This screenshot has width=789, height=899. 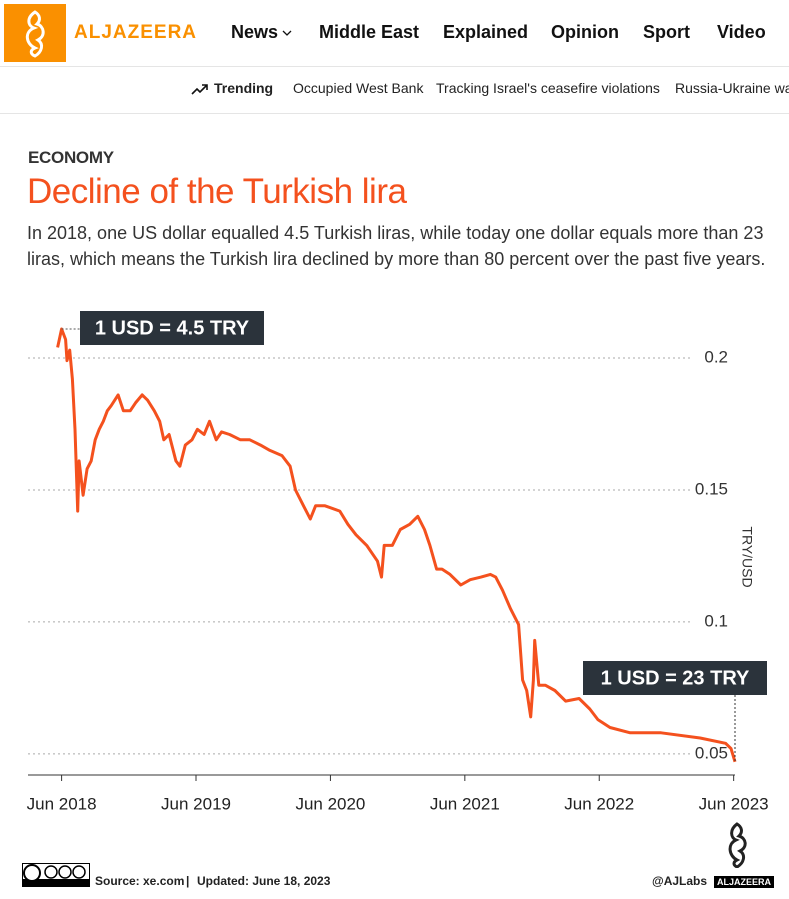 What do you see at coordinates (136, 32) in the screenshot?
I see `brand: ALJAZEERA` at bounding box center [136, 32].